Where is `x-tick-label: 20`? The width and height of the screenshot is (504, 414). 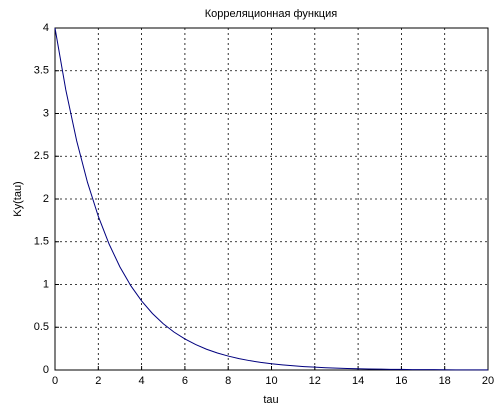
x-tick-label: 20 is located at coordinates (488, 381).